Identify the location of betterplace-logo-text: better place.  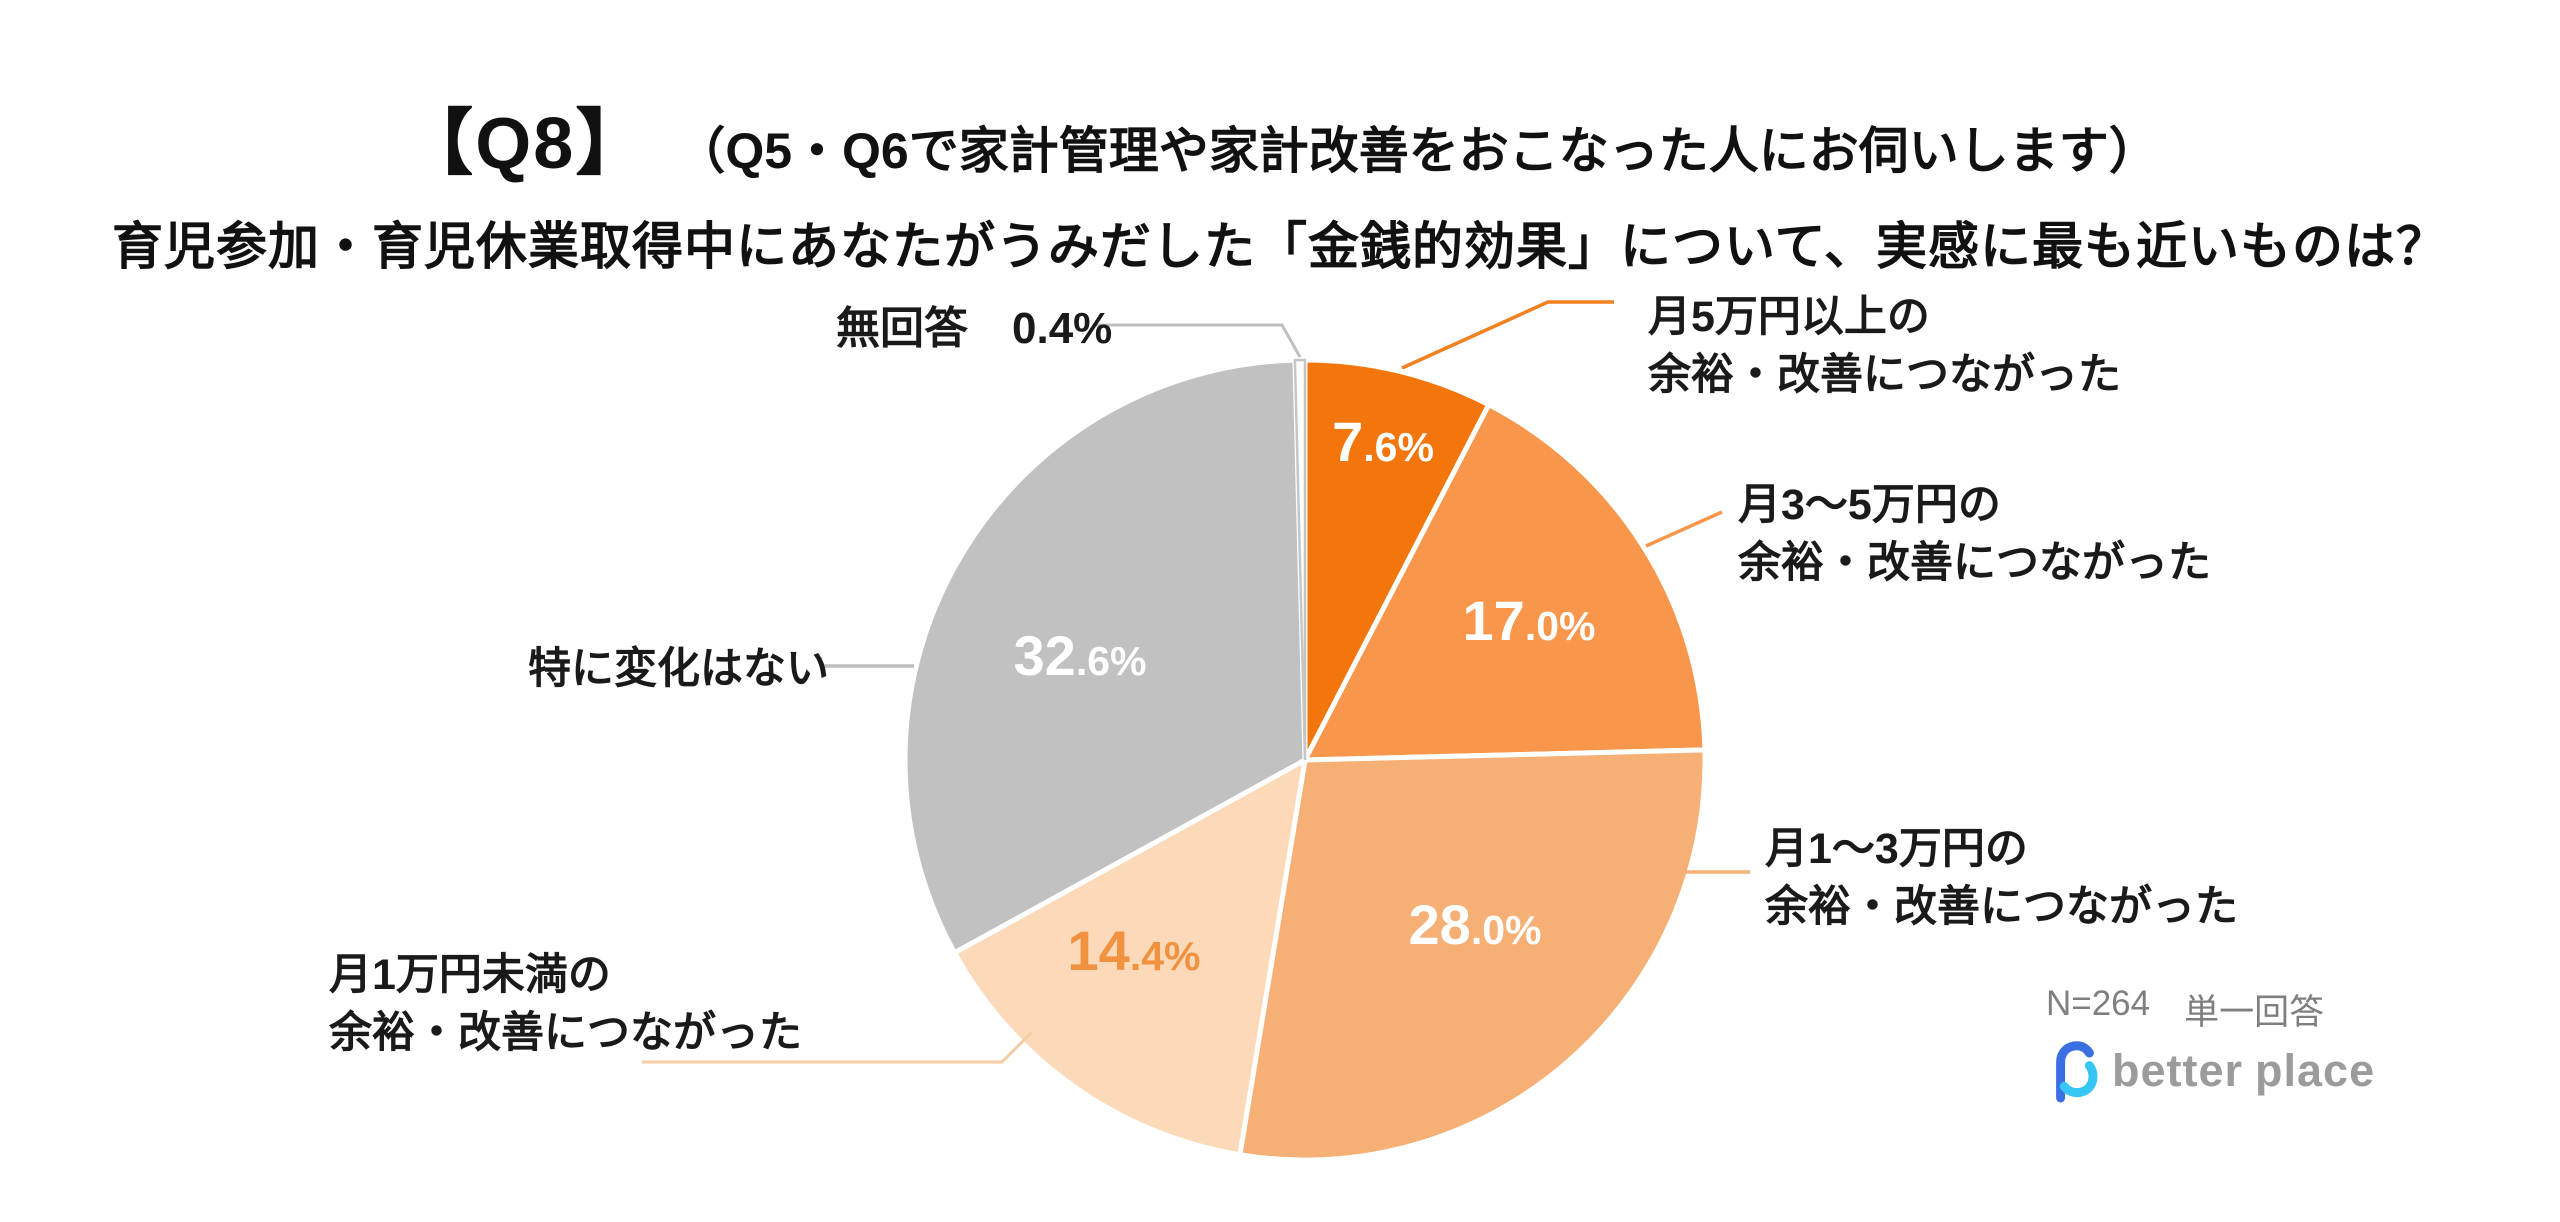
(2243, 1071).